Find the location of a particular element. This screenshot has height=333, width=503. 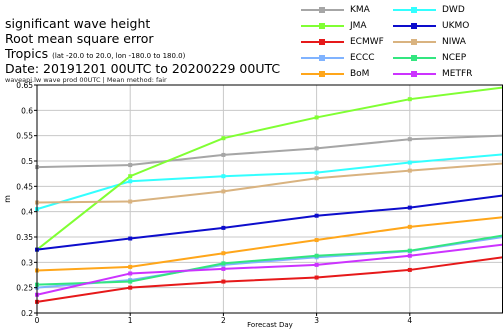

legend-label: ECMWF is located at coordinates (367, 42).